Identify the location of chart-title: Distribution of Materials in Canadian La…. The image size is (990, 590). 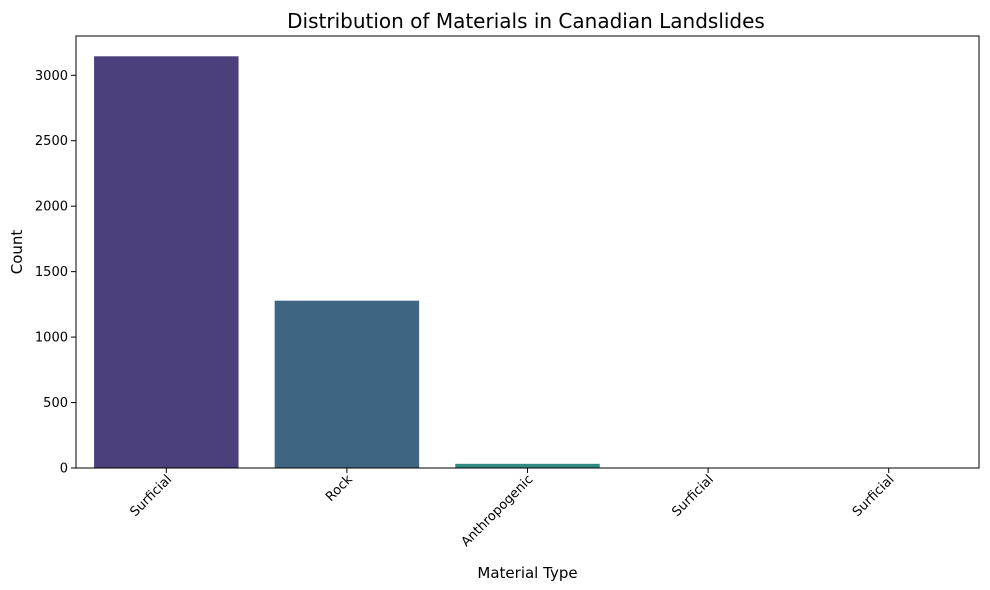
(526, 21).